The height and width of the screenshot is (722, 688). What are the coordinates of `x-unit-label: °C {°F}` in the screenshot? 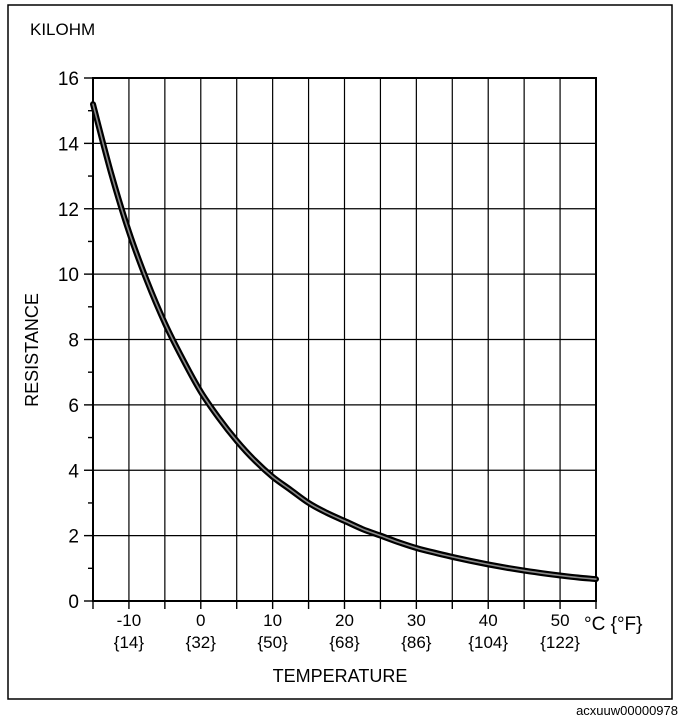 It's located at (613, 624).